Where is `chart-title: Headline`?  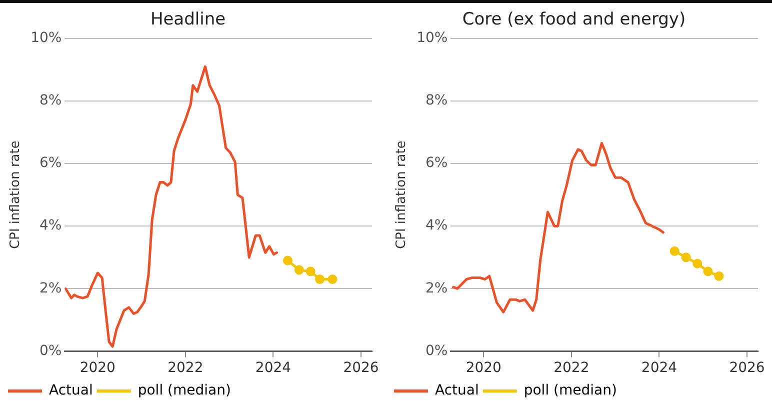 chart-title: Headline is located at coordinates (188, 20).